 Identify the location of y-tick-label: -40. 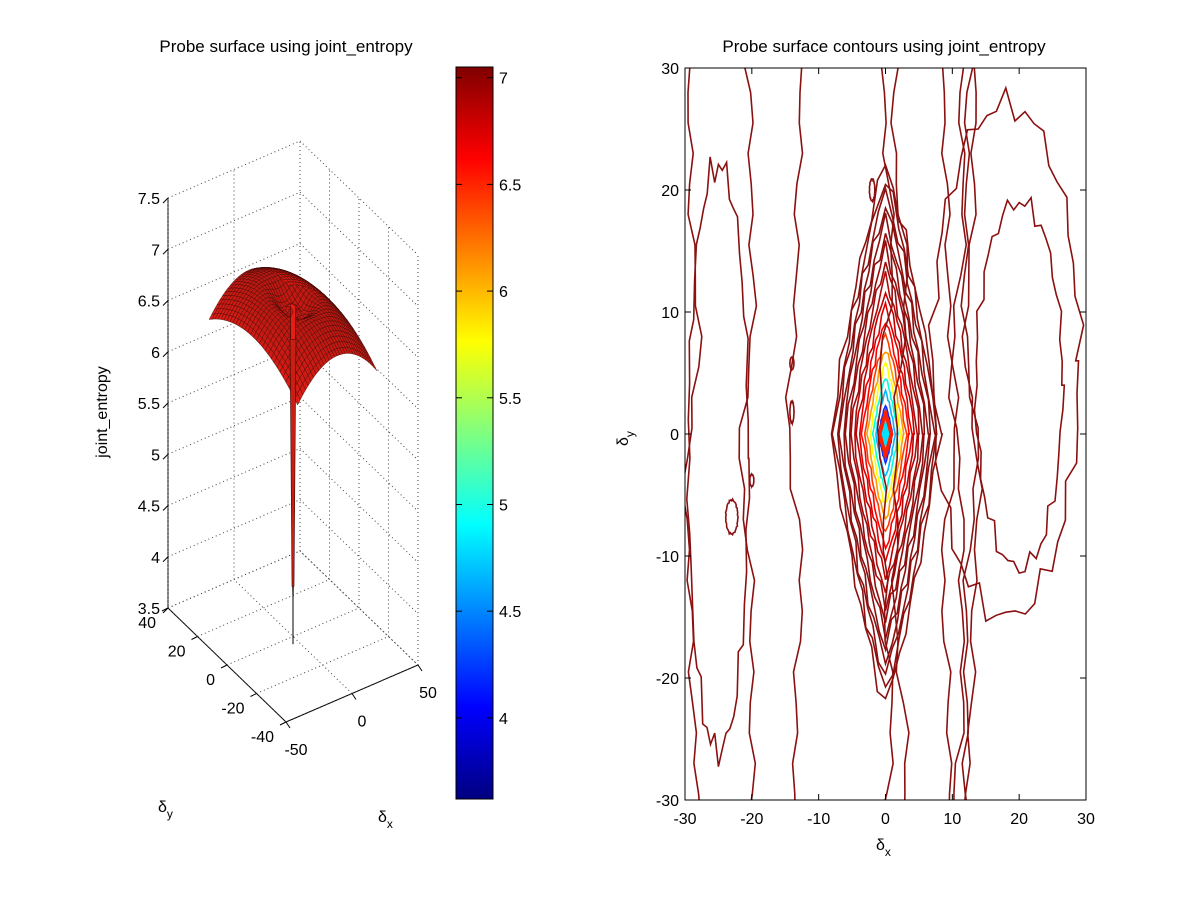
(262, 737).